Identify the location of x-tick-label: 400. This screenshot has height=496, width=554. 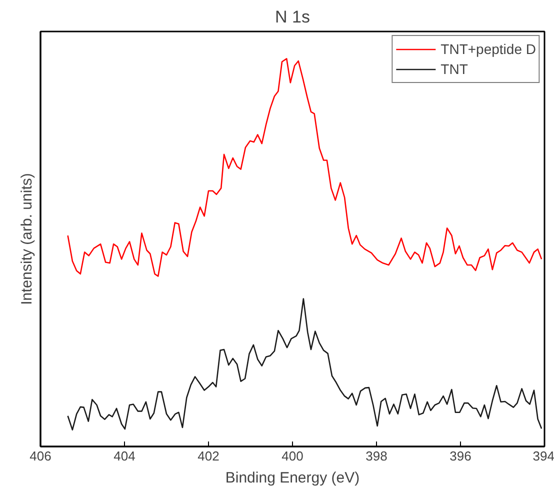
(293, 456).